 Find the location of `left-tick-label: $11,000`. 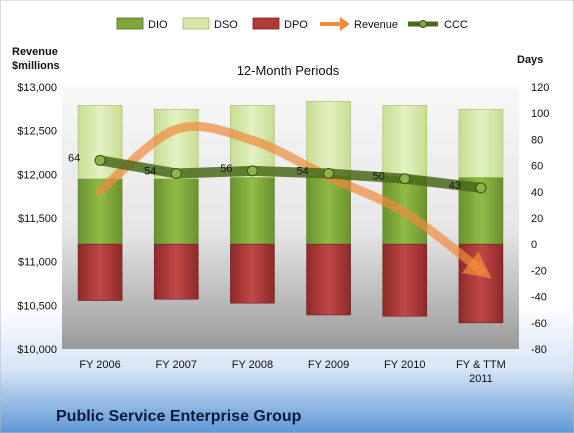

left-tick-label: $11,000 is located at coordinates (37, 263).